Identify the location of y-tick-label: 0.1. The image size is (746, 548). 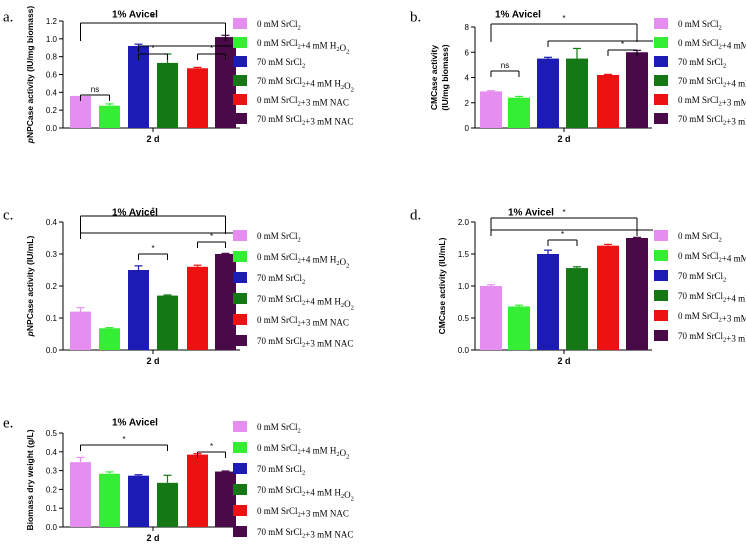
(52, 318).